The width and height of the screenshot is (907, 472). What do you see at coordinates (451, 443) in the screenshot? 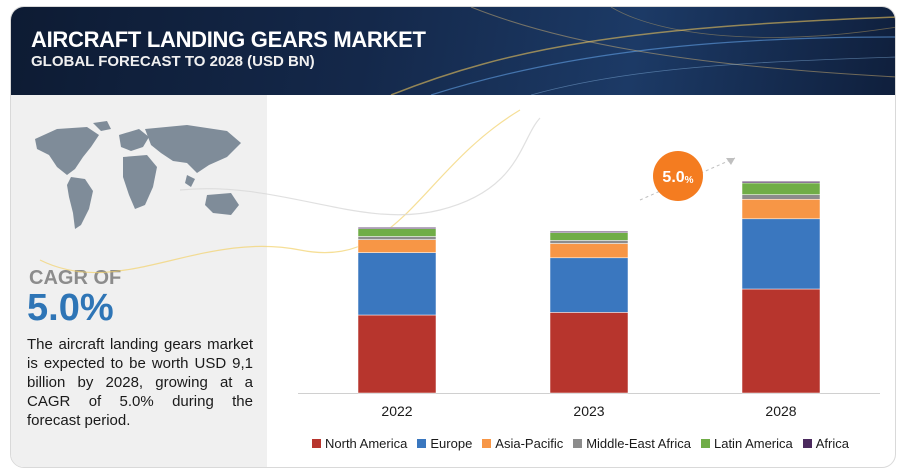
I see `legend-label: Europe` at bounding box center [451, 443].